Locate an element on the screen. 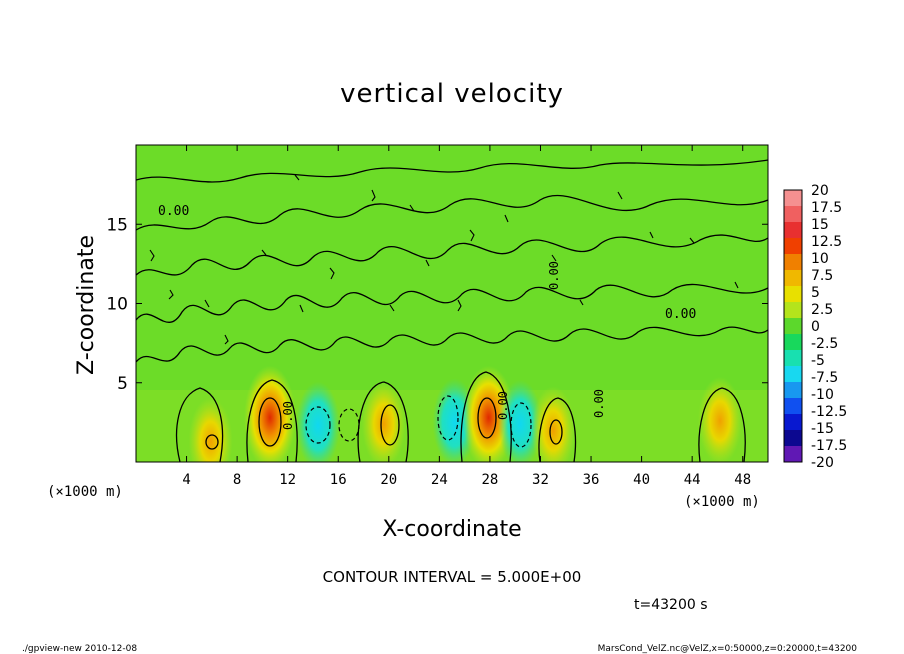 Image resolution: width=904 pixels, height=654 pixels. time-label: t=43200 s is located at coordinates (671, 605).